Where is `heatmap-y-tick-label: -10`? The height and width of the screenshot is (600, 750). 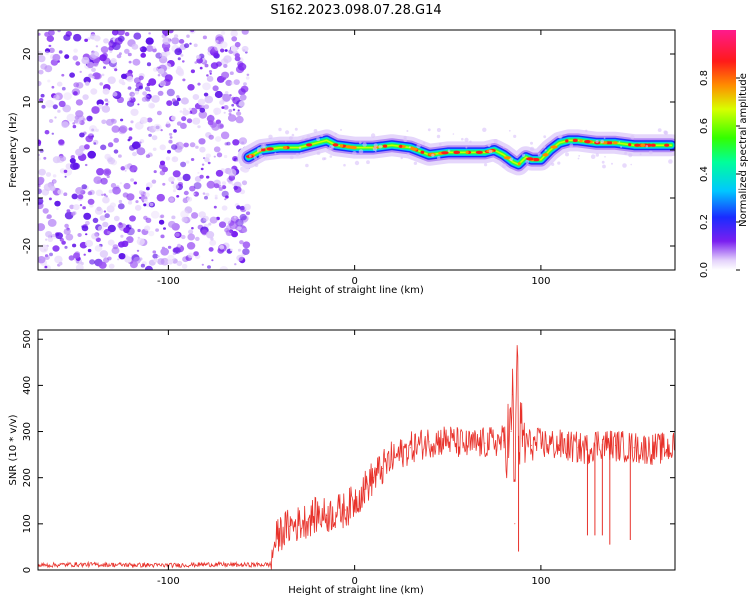 heatmap-y-tick-label: -10 is located at coordinates (27, 198).